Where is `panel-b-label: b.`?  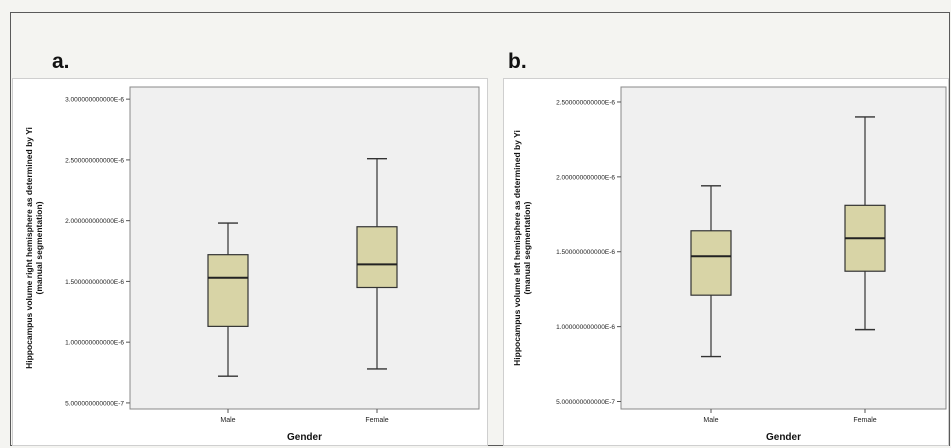
panel-b-label: b. is located at coordinates (517, 61).